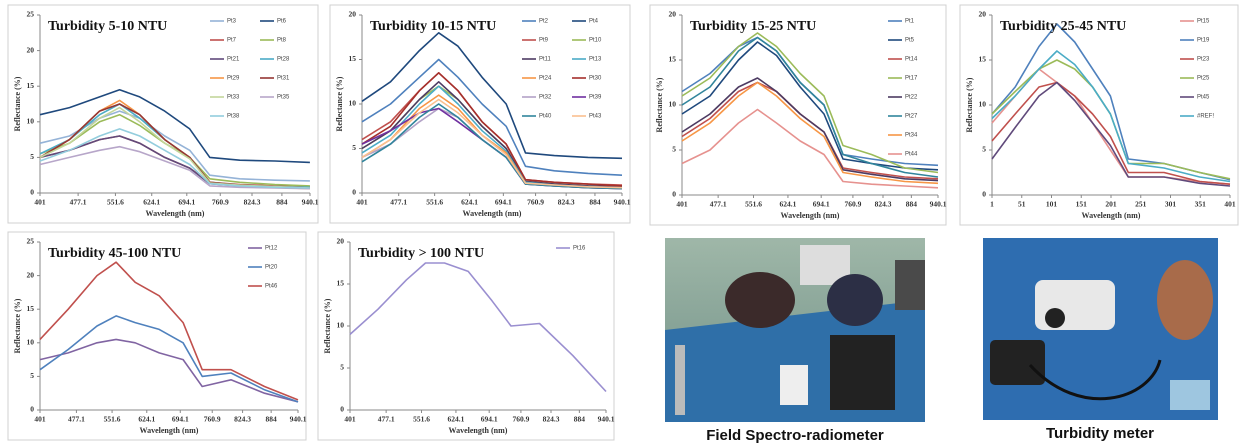 The width and height of the screenshot is (1241, 445). I want to click on legend-label: Pt23, so click(1203, 60).